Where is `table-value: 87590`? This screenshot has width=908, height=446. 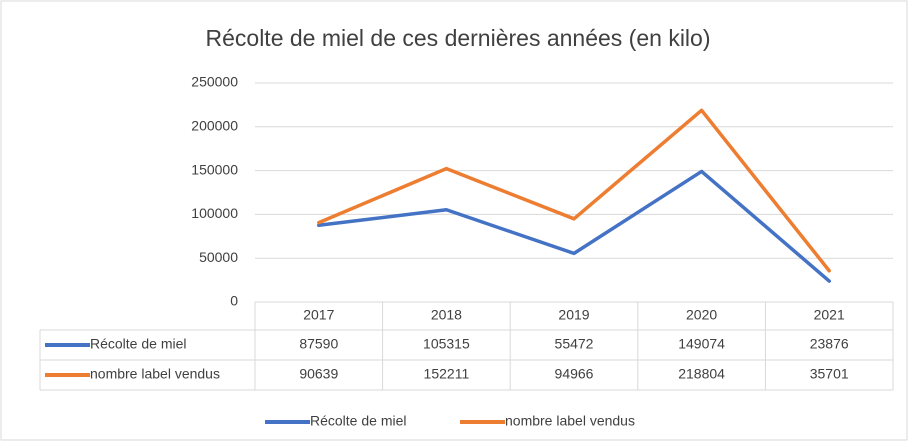 table-value: 87590 is located at coordinates (318, 344).